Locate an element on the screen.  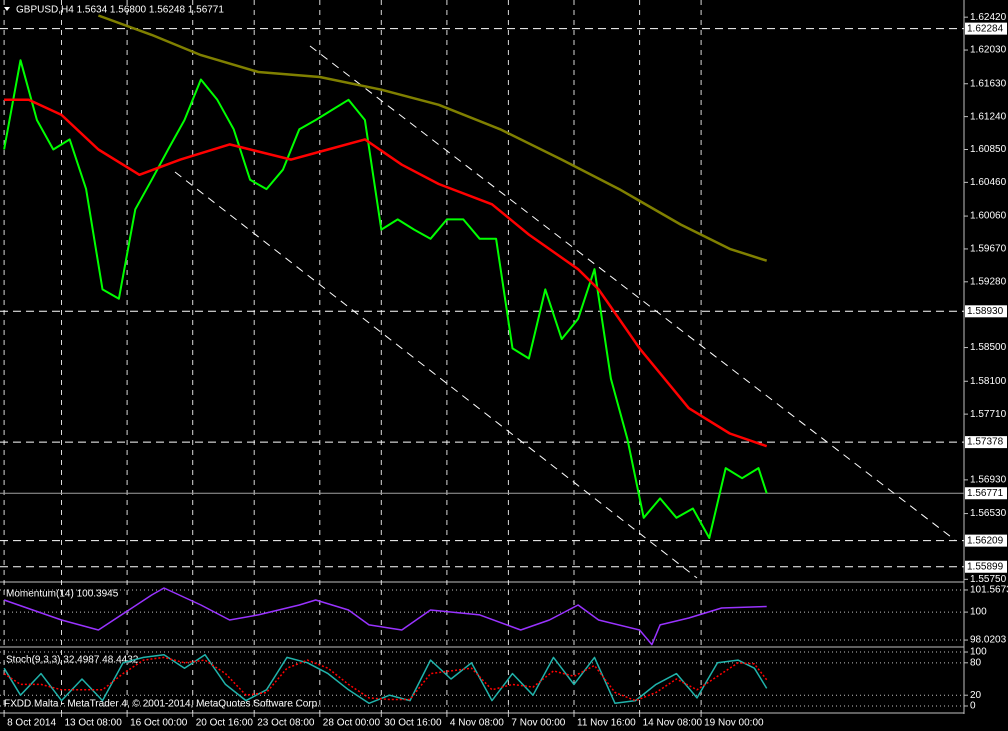
x-tick-label: 28 Oct 00:00 is located at coordinates (352, 723).